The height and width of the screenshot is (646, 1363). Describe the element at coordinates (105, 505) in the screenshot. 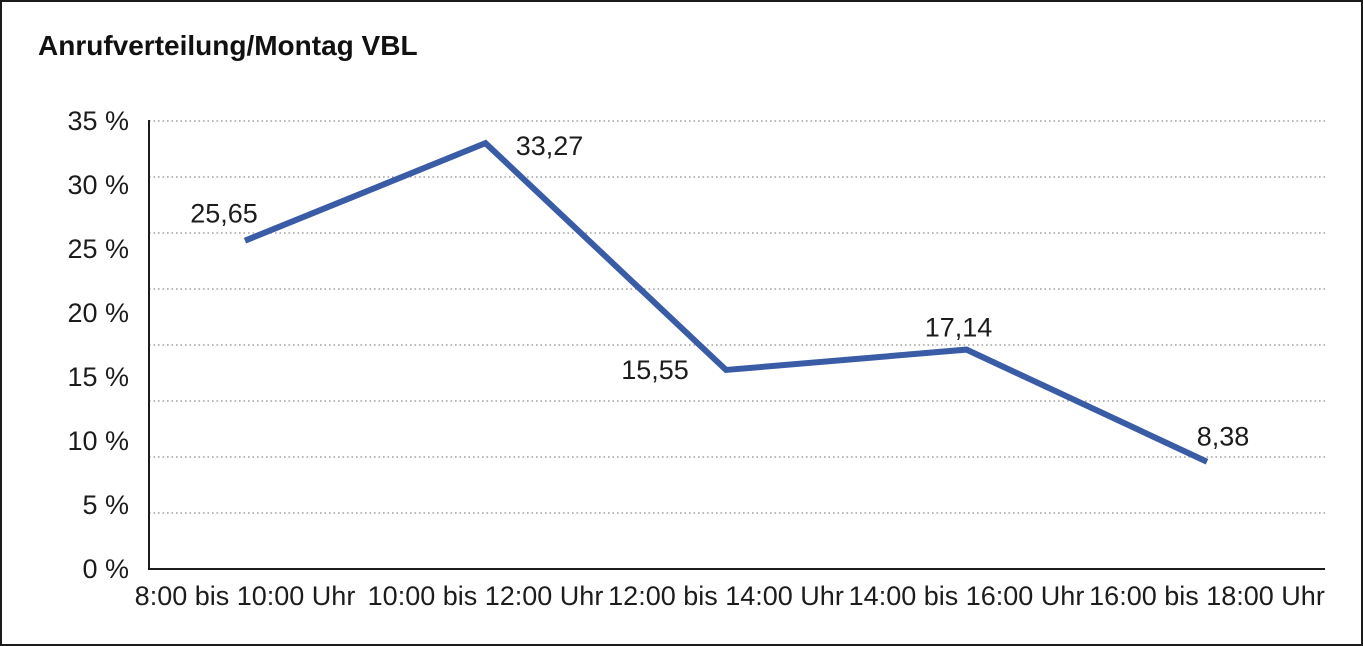

I see `y-axis-tick-label: 5 %` at that location.